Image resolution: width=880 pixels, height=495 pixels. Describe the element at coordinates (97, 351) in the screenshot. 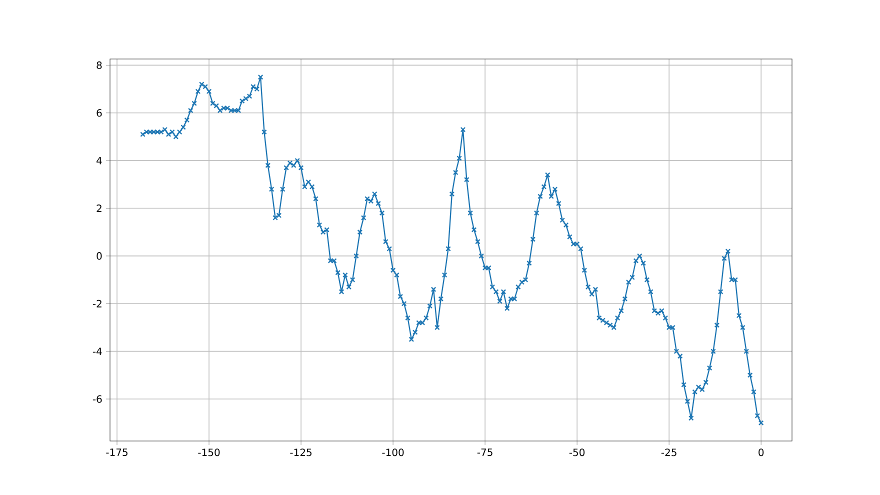

I see `y-tick-label: -4` at that location.